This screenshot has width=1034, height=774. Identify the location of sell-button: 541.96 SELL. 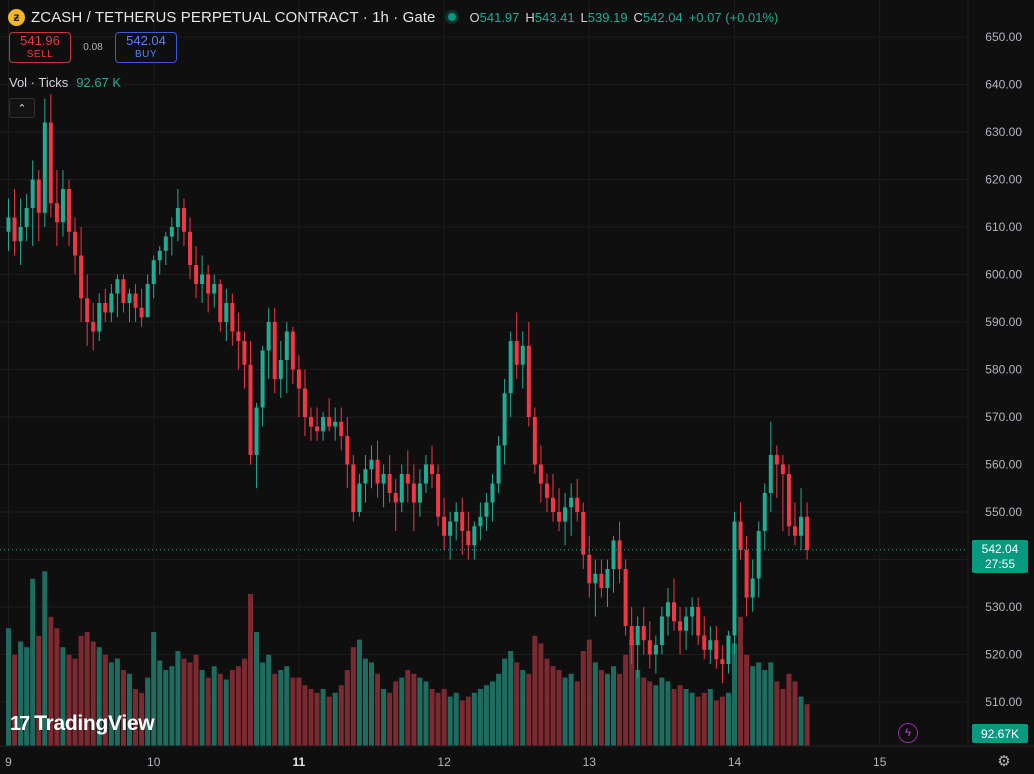
(40, 47).